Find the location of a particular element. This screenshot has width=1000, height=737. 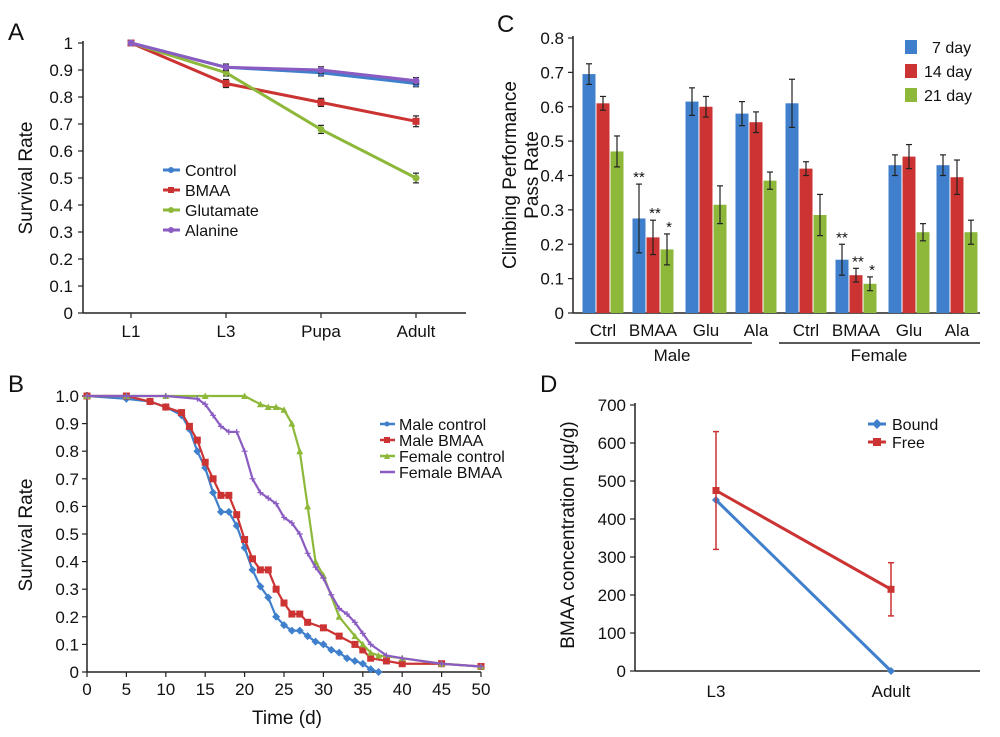

legend-entry-male-control: Male control is located at coordinates (433, 425).